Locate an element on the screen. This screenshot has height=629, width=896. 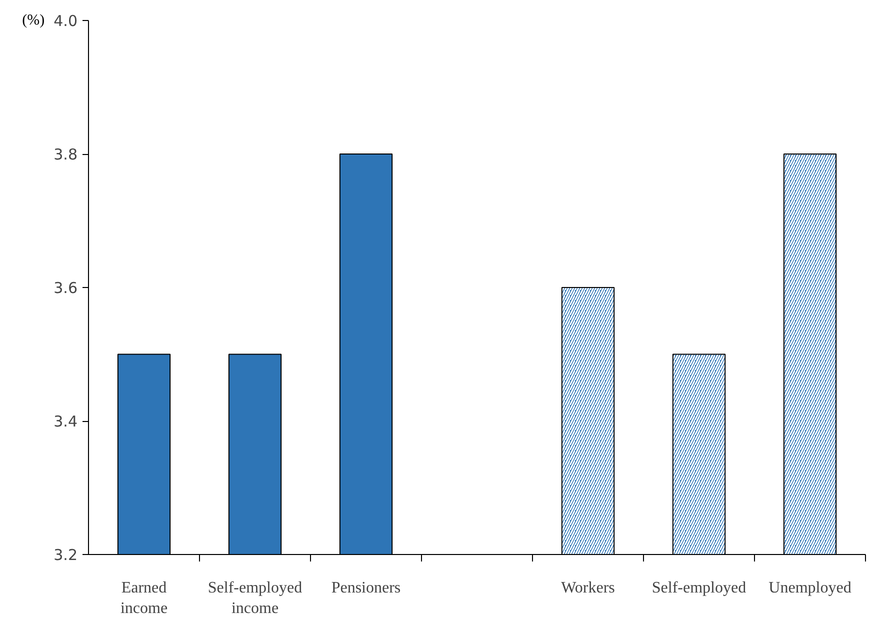
y-tick-label: 3.2 is located at coordinates (66, 555).